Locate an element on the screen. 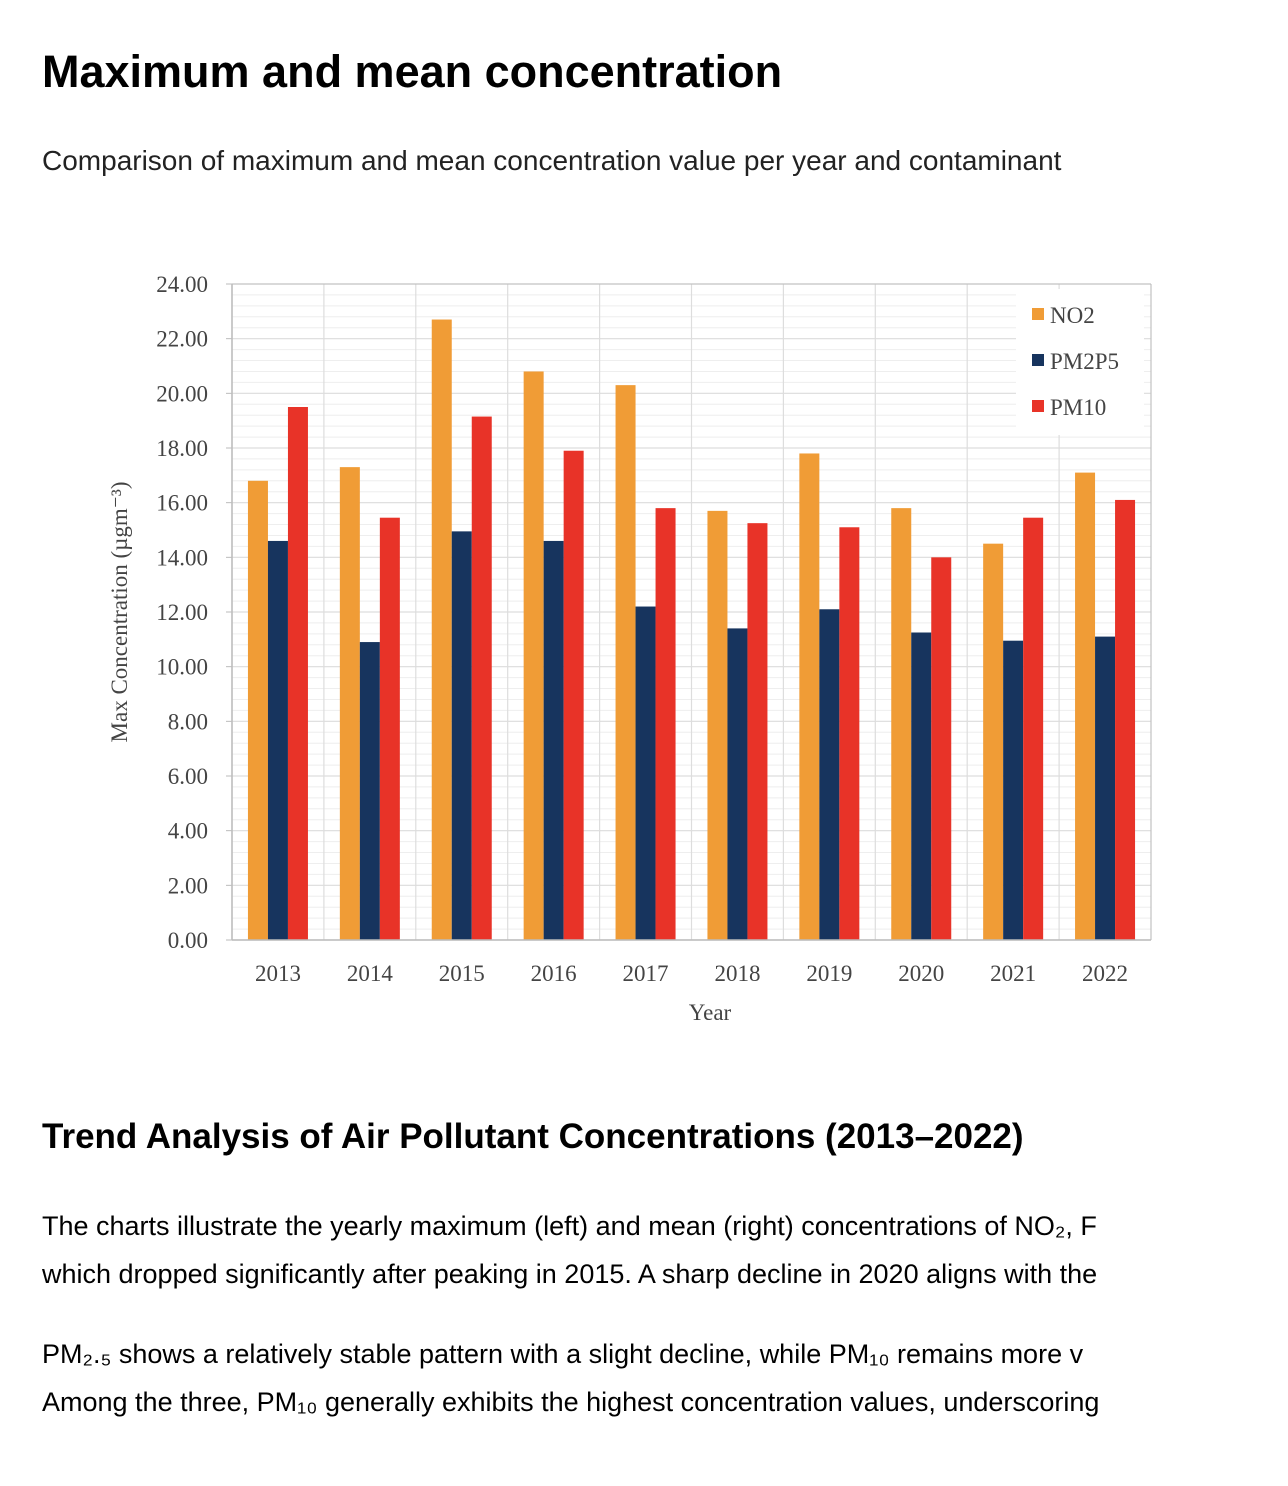  bar-no2-2017 is located at coordinates (625, 663).